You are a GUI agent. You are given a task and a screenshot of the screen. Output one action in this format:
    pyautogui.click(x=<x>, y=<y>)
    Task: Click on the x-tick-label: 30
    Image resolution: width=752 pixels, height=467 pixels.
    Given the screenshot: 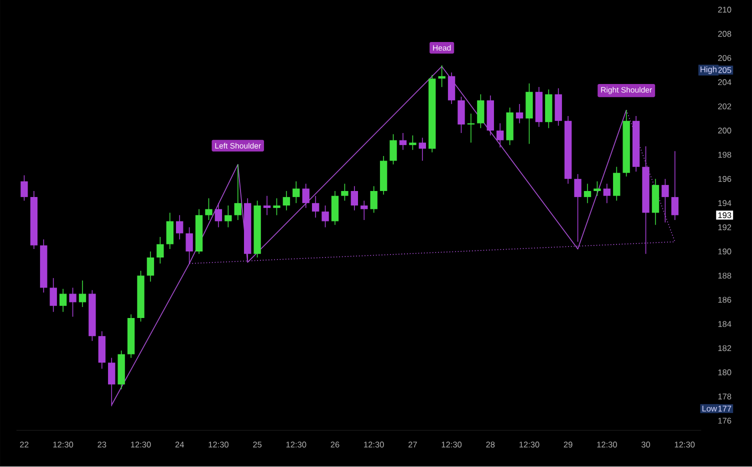 What is the action you would take?
    pyautogui.click(x=645, y=445)
    